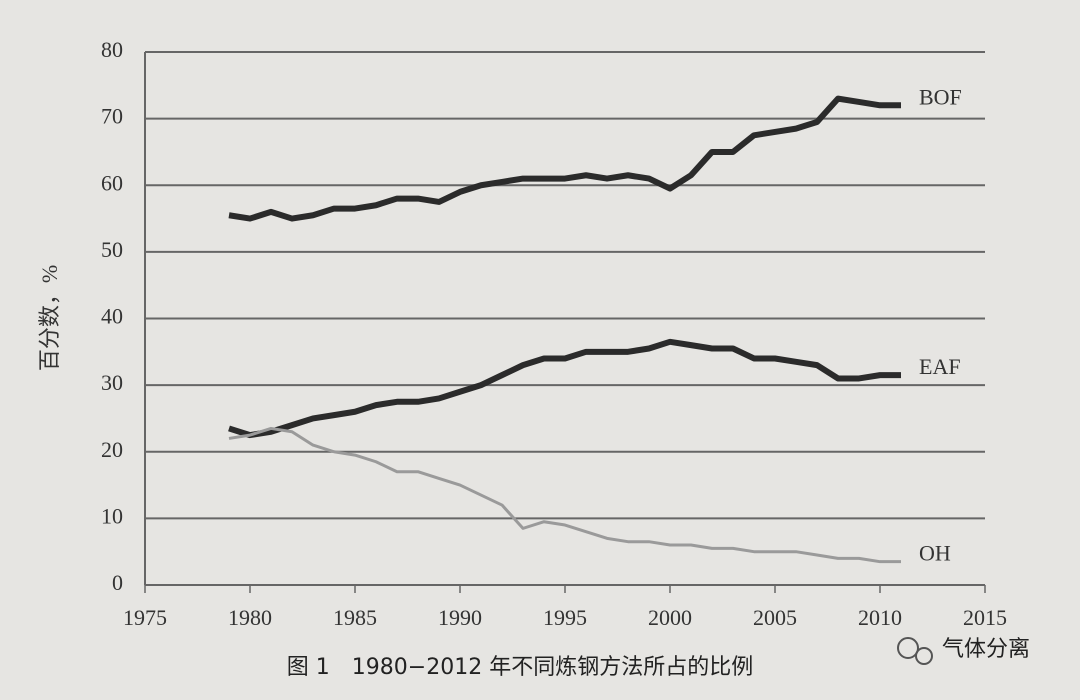 Image resolution: width=1080 pixels, height=700 pixels. What do you see at coordinates (460, 617) in the screenshot?
I see `x-tick-label: 1990` at bounding box center [460, 617].